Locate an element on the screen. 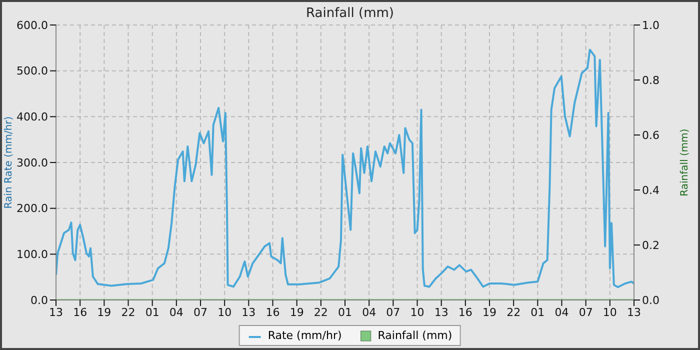 This screenshot has width=700, height=350. y-tick-label: 0.0 is located at coordinates (39, 300).